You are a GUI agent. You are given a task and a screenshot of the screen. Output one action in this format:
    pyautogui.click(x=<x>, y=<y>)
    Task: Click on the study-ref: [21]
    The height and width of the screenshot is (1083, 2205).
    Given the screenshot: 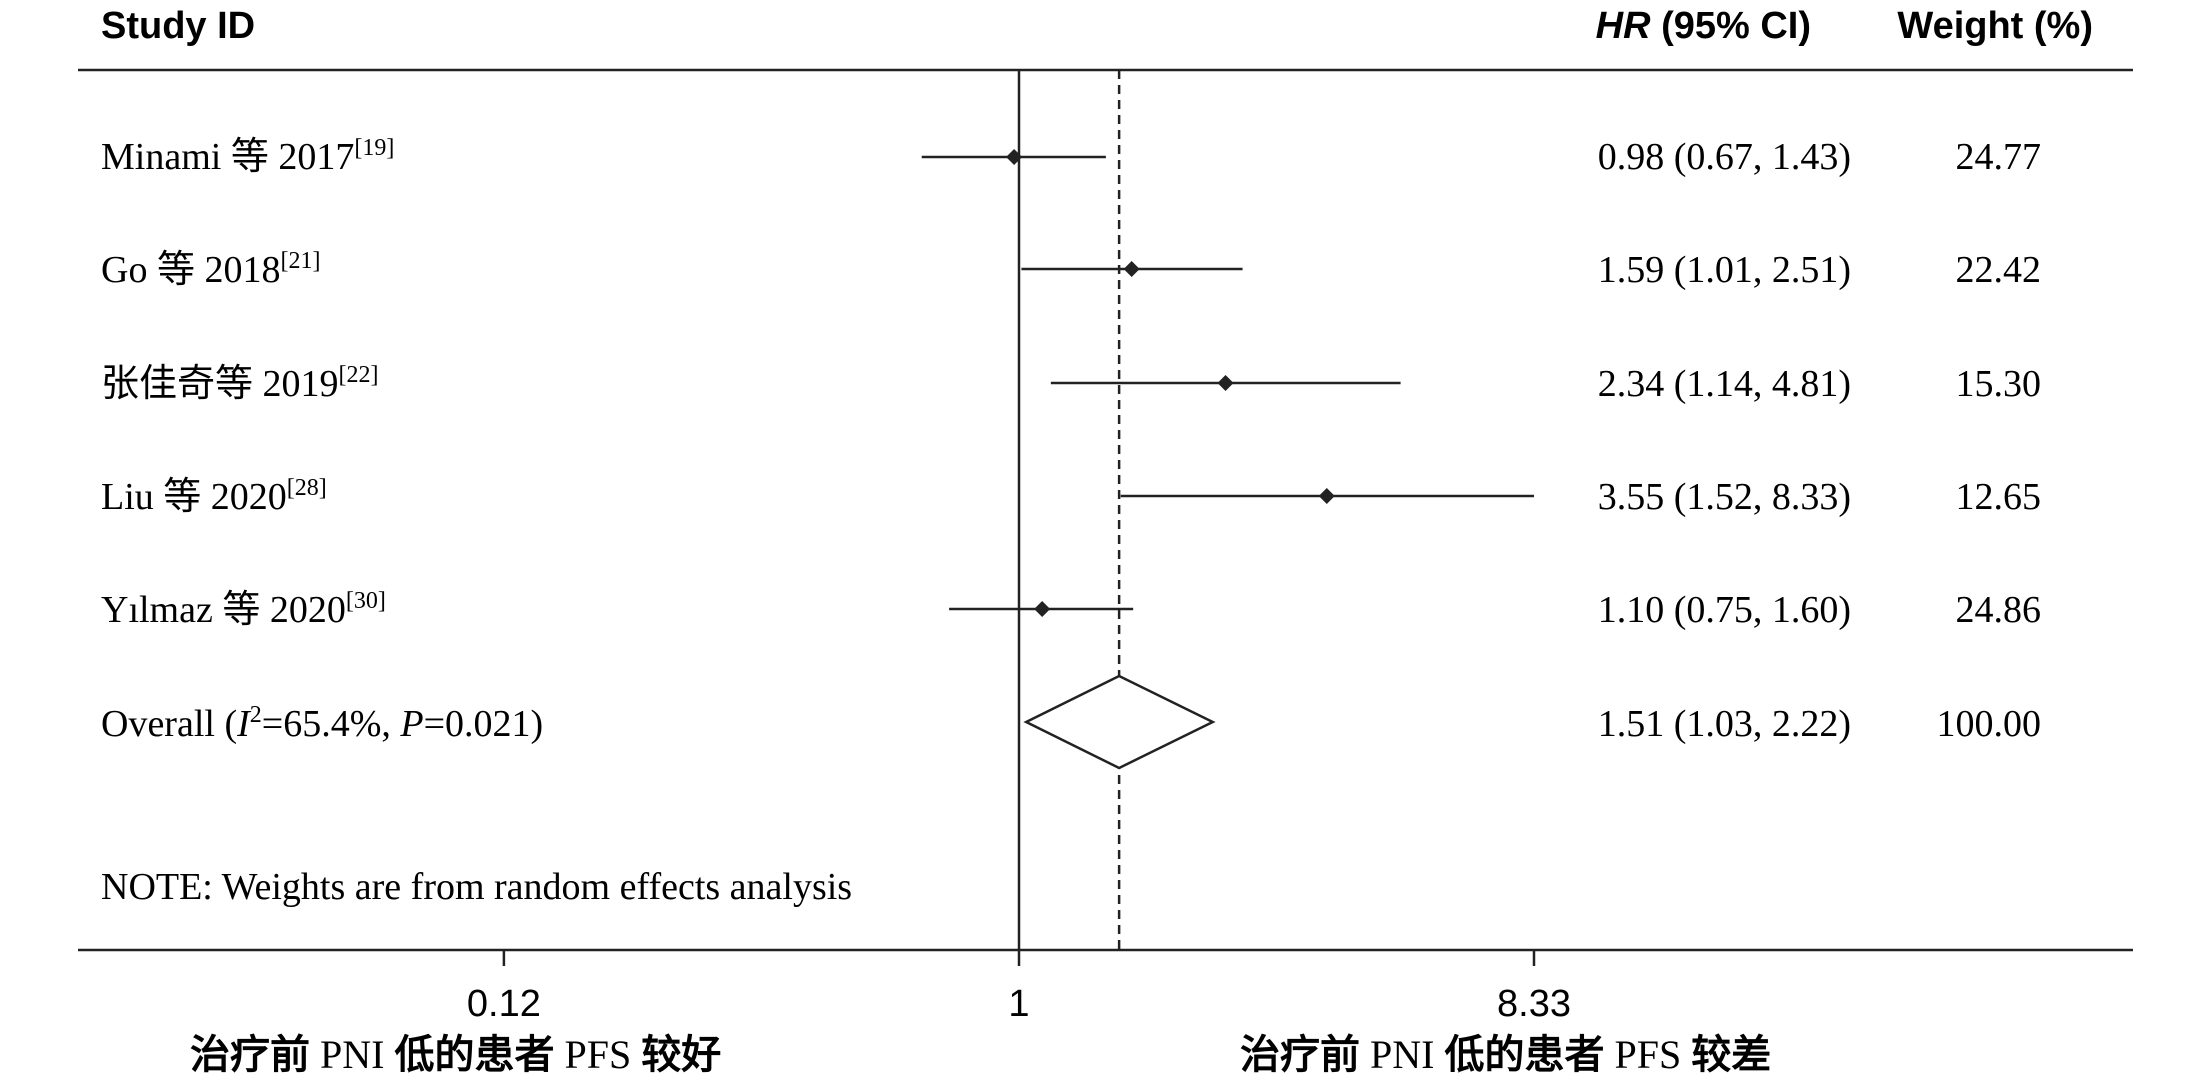 What is the action you would take?
    pyautogui.click(x=300, y=261)
    